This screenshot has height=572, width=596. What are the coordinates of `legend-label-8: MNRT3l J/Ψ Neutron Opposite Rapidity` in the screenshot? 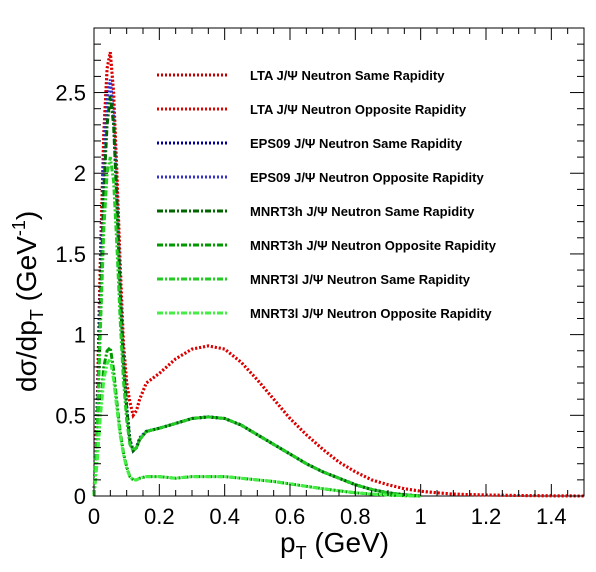 It's located at (371, 313).